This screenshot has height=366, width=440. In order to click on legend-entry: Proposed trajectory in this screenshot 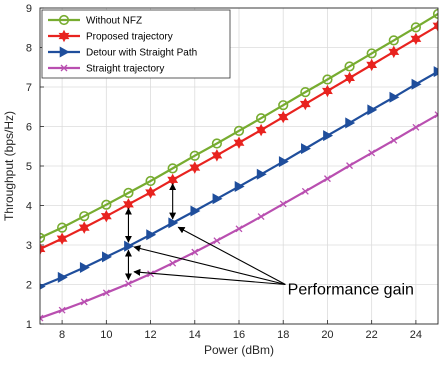, I will do `click(110, 36)`.